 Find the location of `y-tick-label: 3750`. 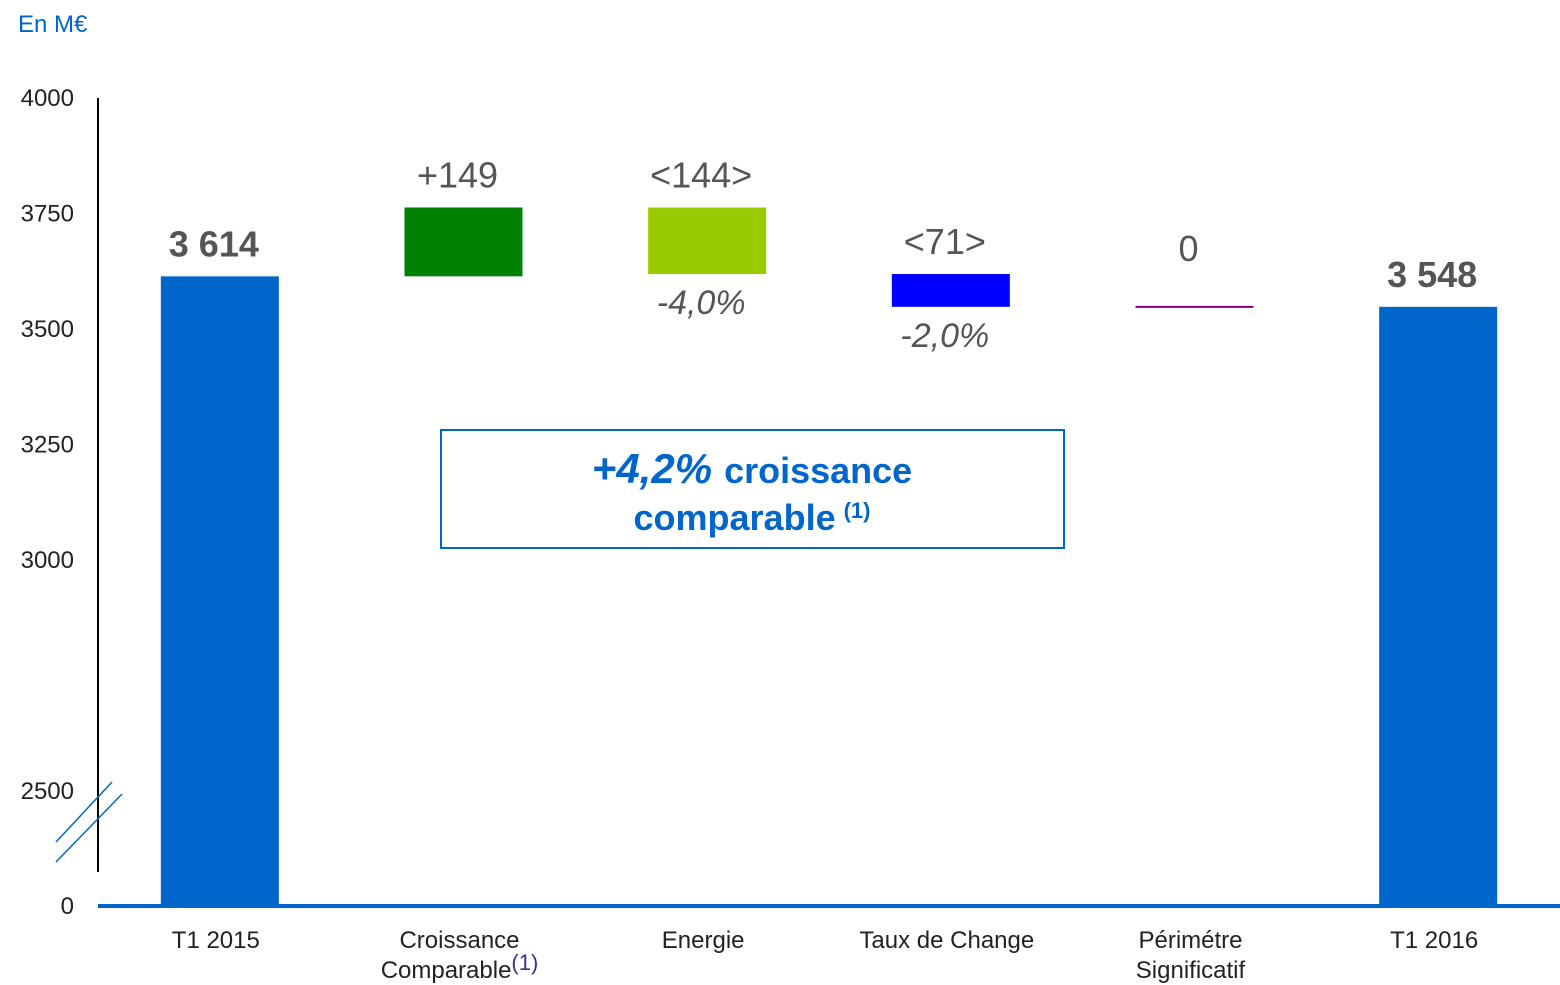

y-tick-label: 3750 is located at coordinates (47, 214).